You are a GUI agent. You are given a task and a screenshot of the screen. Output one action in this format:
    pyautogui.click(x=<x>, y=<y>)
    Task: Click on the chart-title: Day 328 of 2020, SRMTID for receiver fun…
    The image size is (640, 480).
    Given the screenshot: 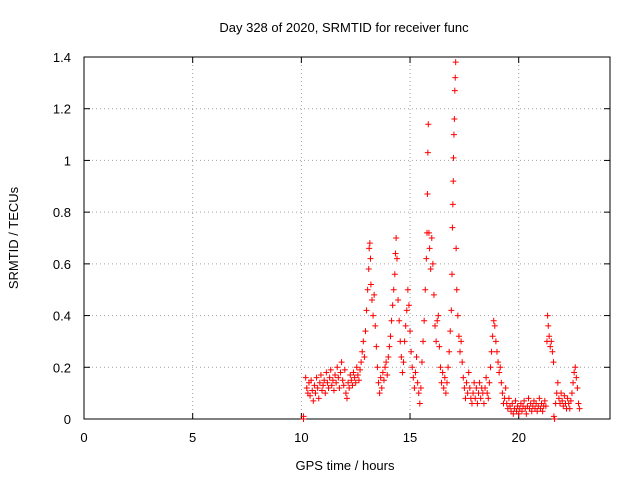 What is the action you would take?
    pyautogui.click(x=344, y=27)
    